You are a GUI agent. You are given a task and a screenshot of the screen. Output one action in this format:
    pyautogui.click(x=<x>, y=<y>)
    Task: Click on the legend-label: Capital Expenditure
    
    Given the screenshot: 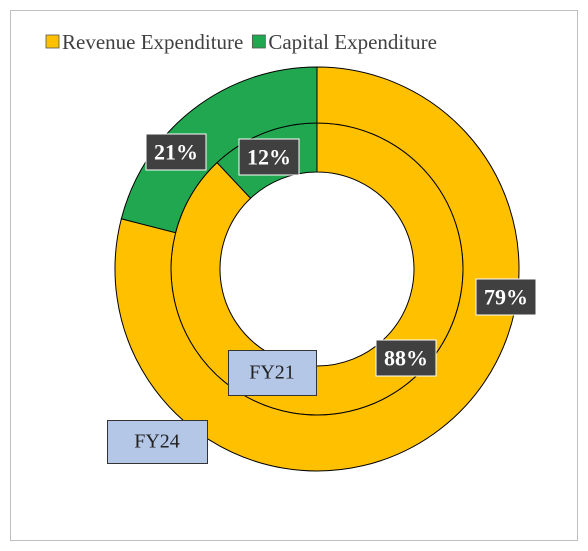 What is the action you would take?
    pyautogui.click(x=352, y=42)
    